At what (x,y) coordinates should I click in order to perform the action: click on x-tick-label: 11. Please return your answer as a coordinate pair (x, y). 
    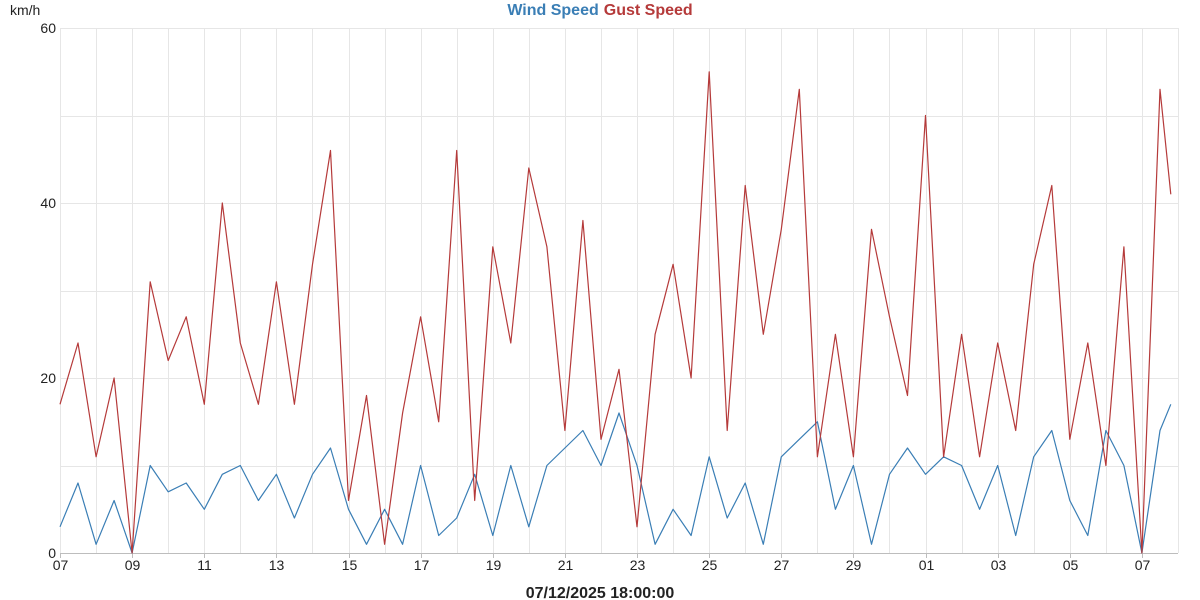
    Looking at the image, I should click on (204, 565).